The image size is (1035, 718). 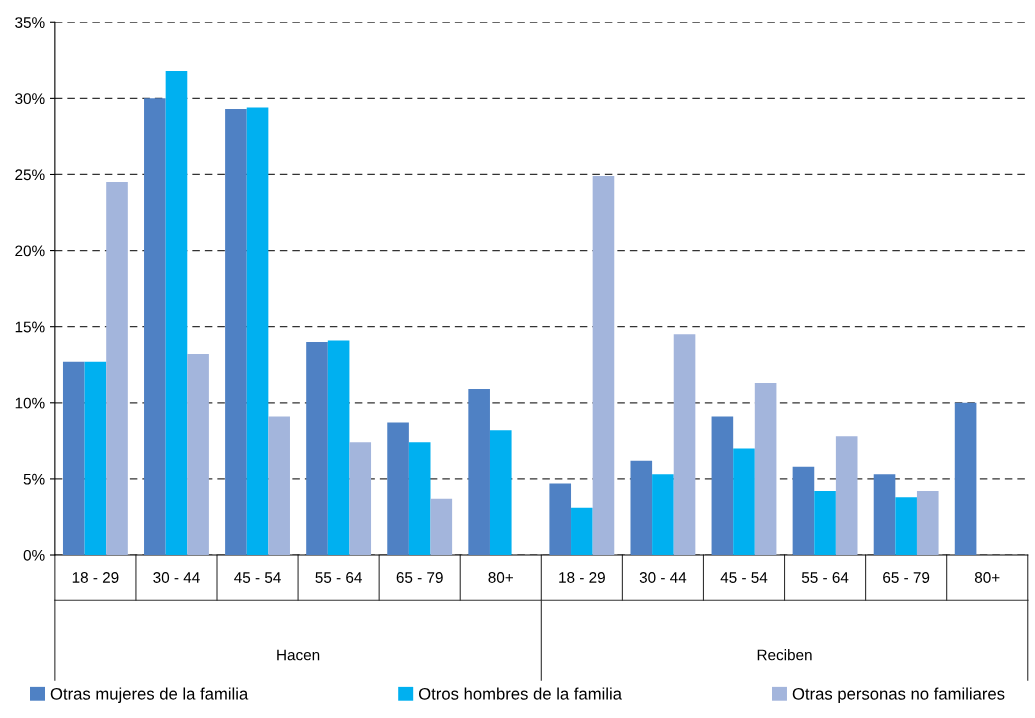 What do you see at coordinates (298, 655) in the screenshot?
I see `text: Hacen` at bounding box center [298, 655].